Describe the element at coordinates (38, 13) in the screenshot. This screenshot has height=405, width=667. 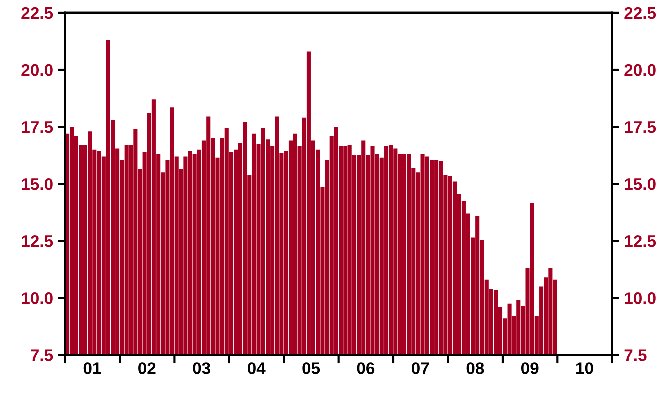
I see `y-tick-label: 22.5` at that location.